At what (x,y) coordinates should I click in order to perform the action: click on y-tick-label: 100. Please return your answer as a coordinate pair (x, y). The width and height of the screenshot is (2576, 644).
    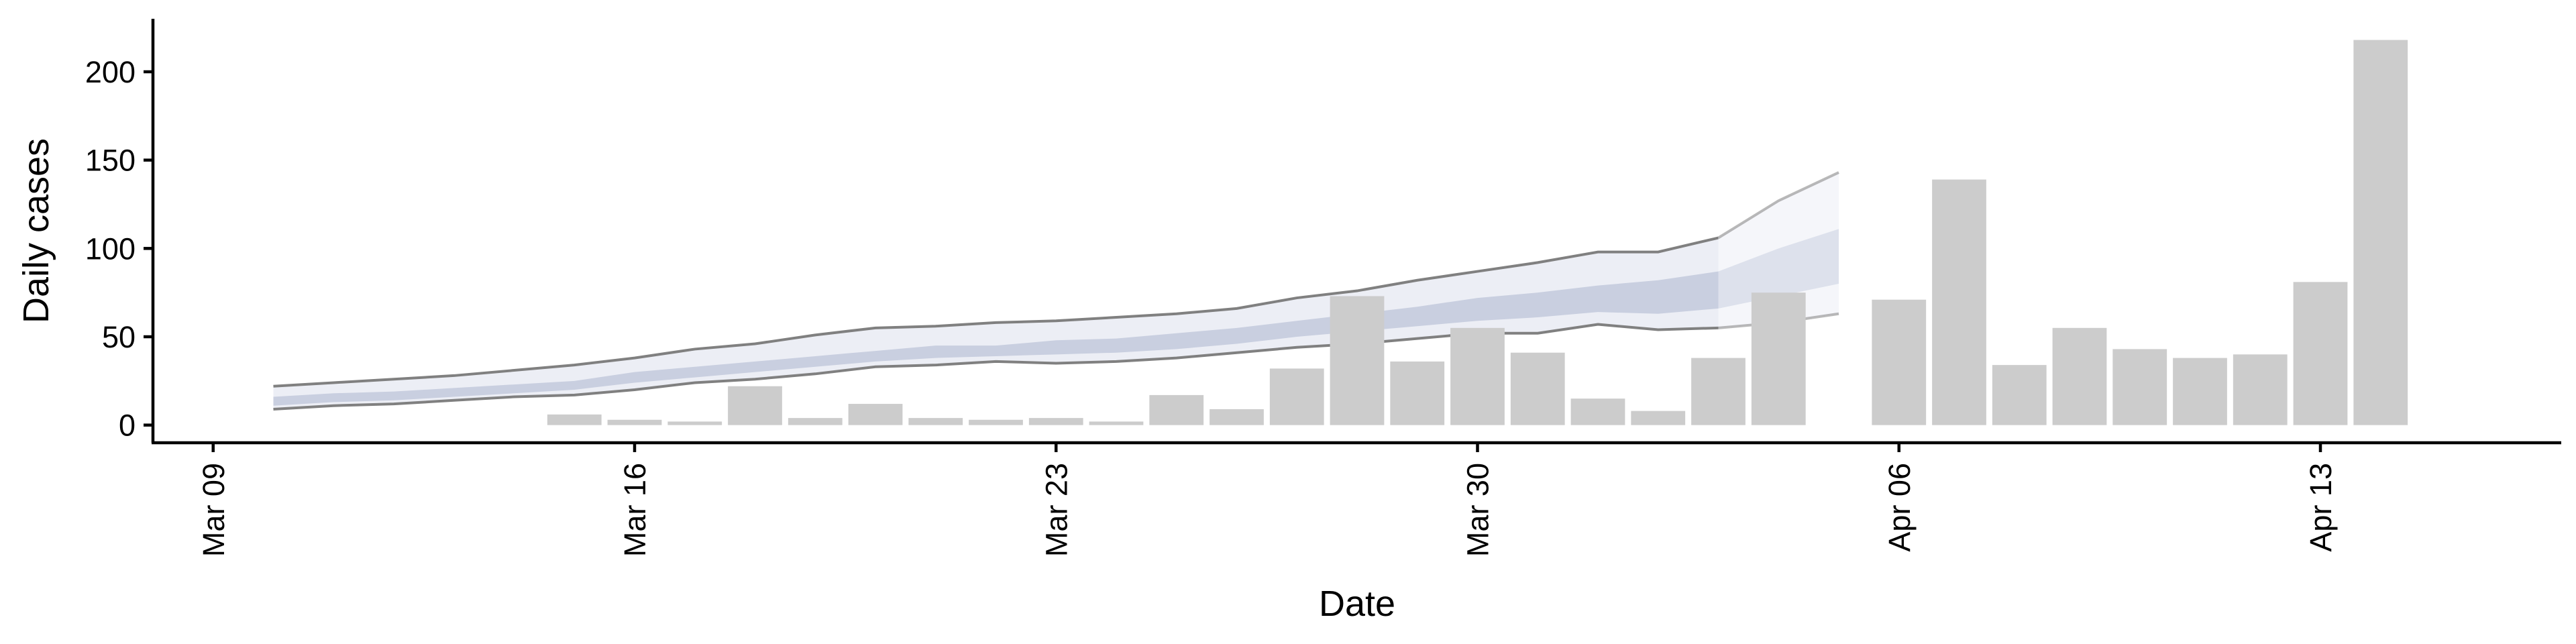
    Looking at the image, I should click on (110, 248).